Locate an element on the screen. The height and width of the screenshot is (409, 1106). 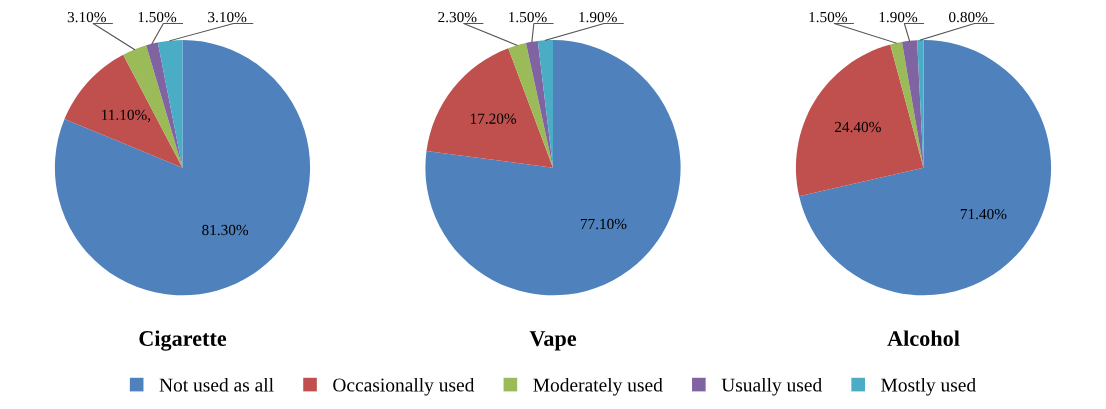
data-label: 0.80% is located at coordinates (968, 17).